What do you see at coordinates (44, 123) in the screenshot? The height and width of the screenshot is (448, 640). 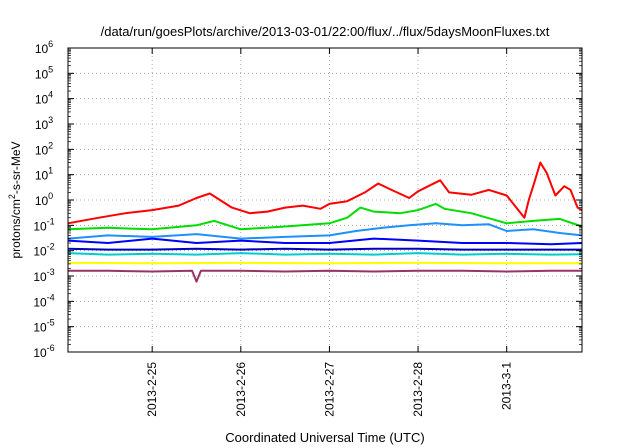 I see `y-tick-label: 10³` at bounding box center [44, 123].